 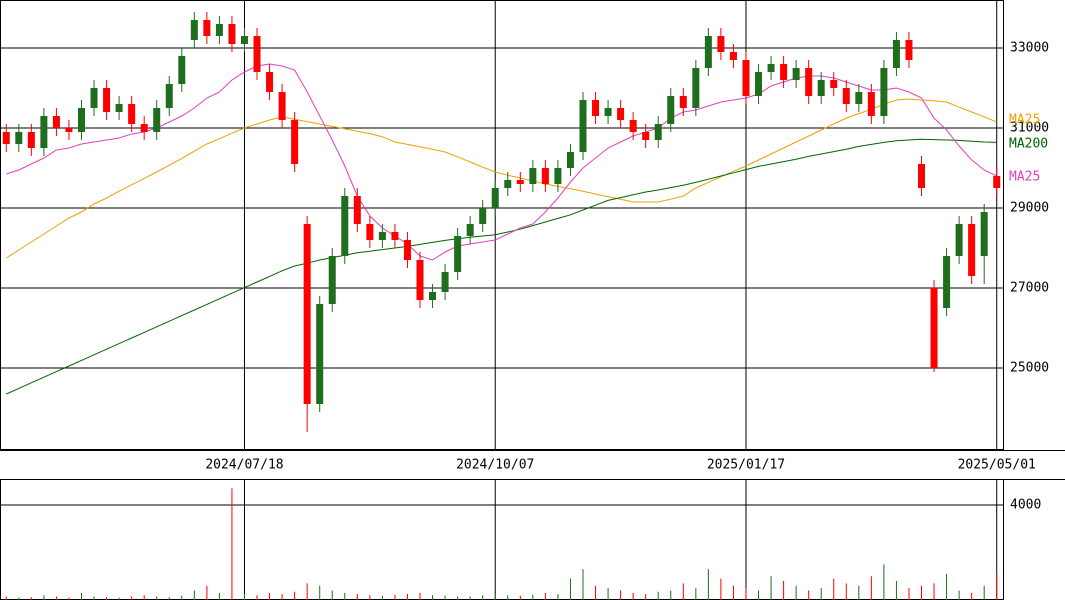 I want to click on y-tick-label: 4000, so click(x=1025, y=504).